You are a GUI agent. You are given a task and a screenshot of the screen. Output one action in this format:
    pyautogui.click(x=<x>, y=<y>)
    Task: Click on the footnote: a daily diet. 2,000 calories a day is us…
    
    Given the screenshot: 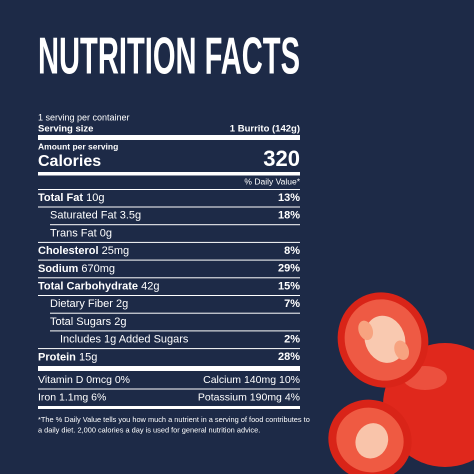 What is the action you would take?
    pyautogui.click(x=149, y=429)
    